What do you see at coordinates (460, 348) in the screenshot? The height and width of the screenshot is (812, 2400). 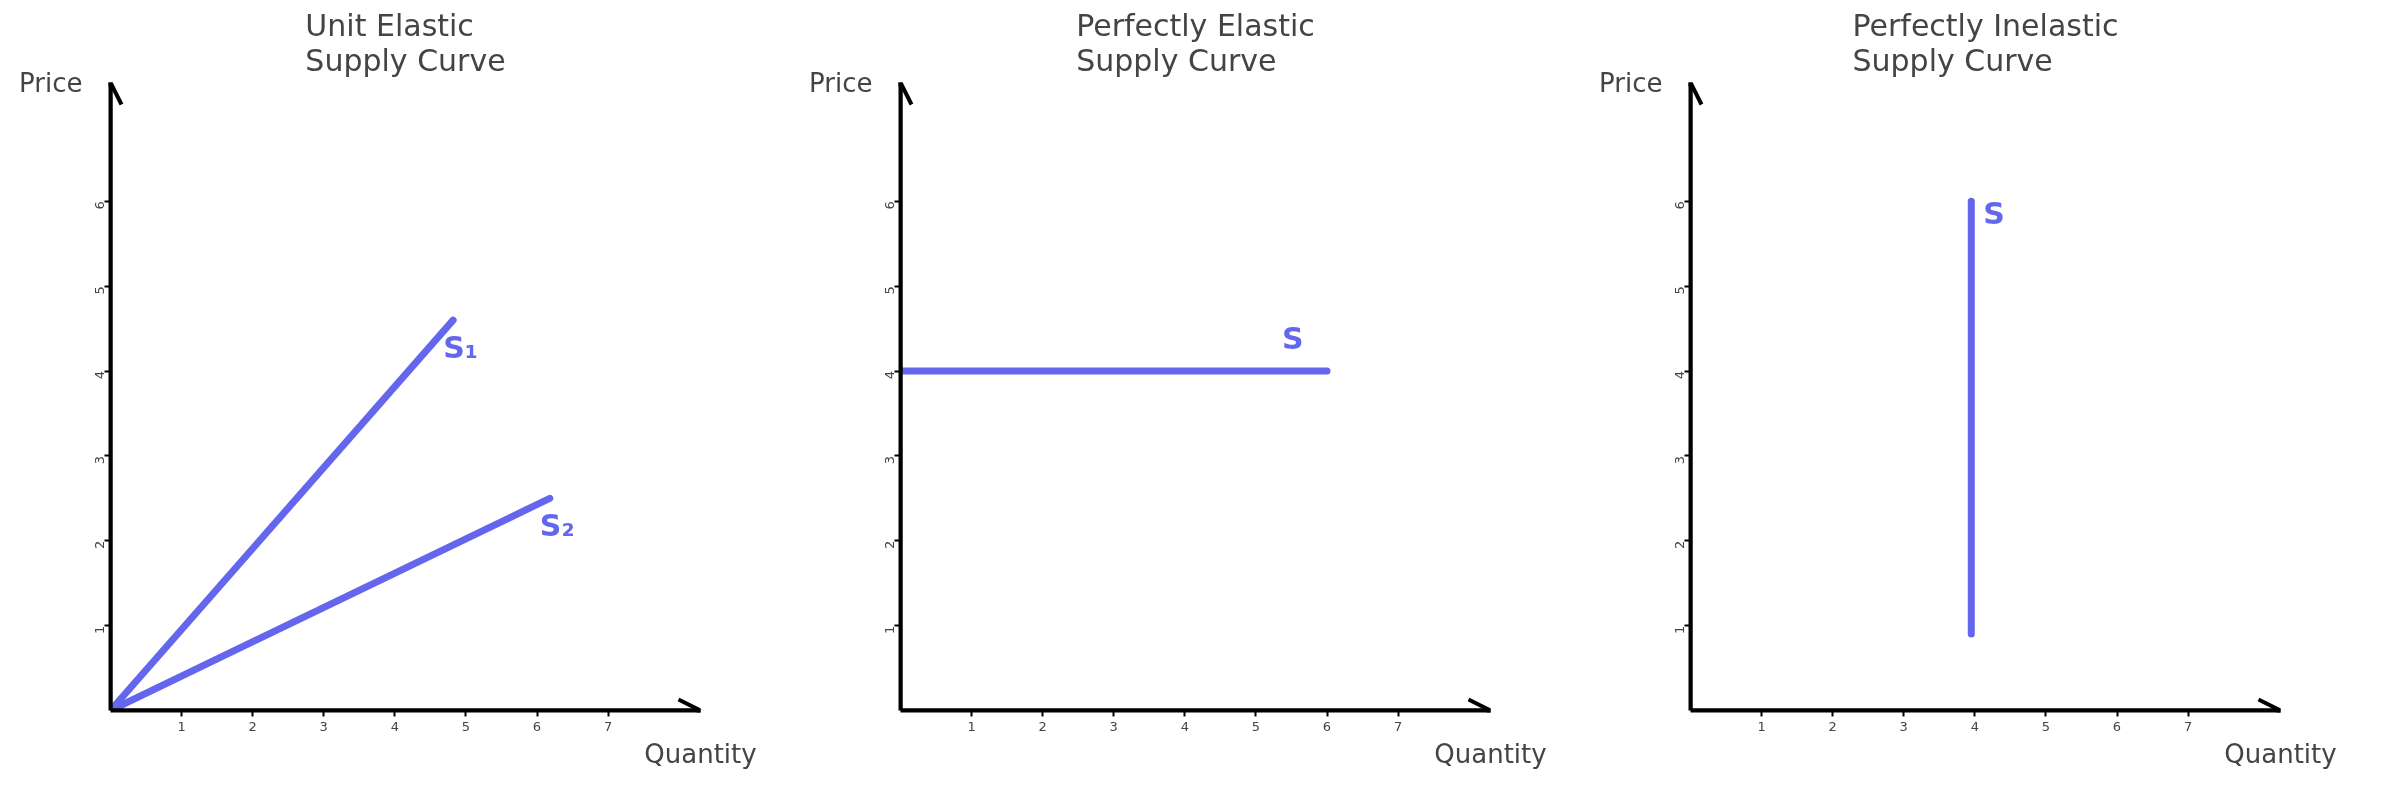 I see `series-label: S₁` at bounding box center [460, 348].